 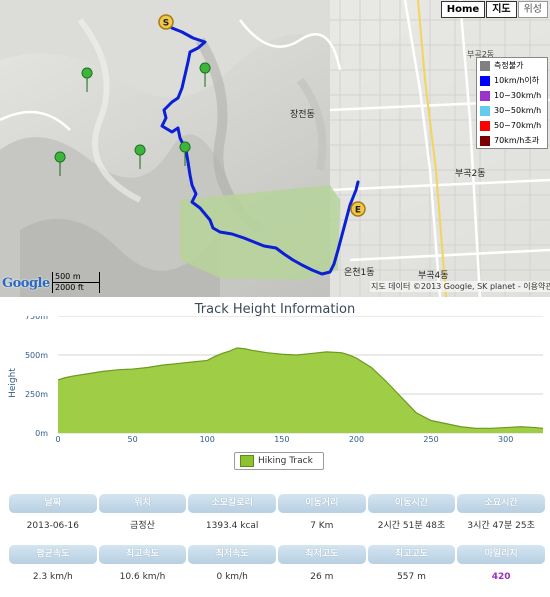 I want to click on chart-legend-label: Hiking Track, so click(x=285, y=461).